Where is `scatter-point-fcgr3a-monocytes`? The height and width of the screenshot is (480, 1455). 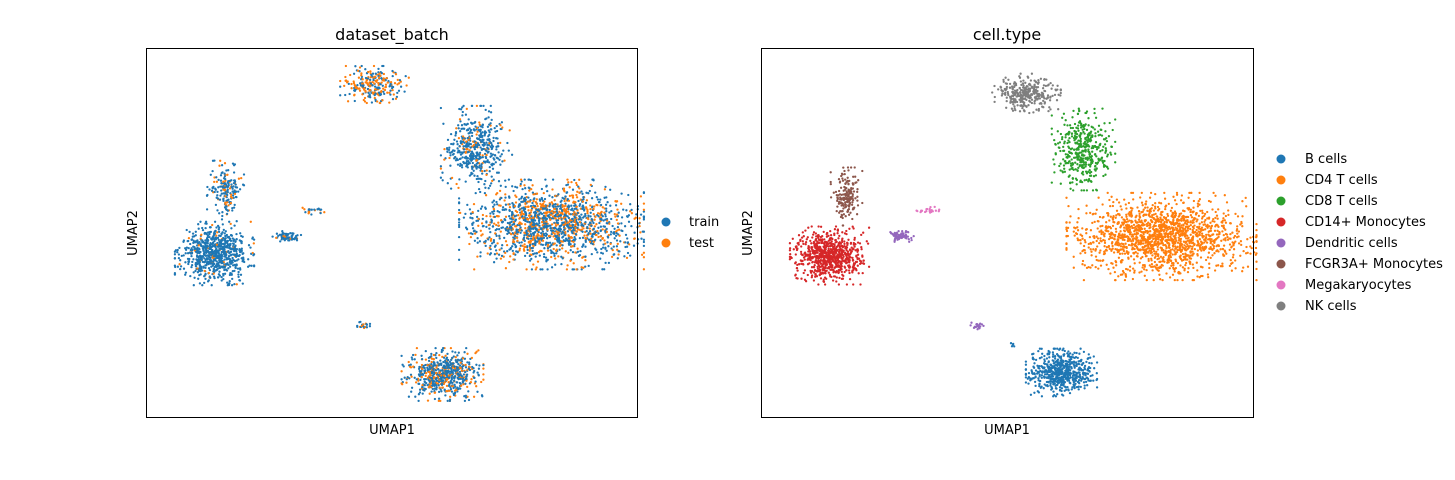 scatter-point-fcgr3a-monocytes is located at coordinates (854, 167).